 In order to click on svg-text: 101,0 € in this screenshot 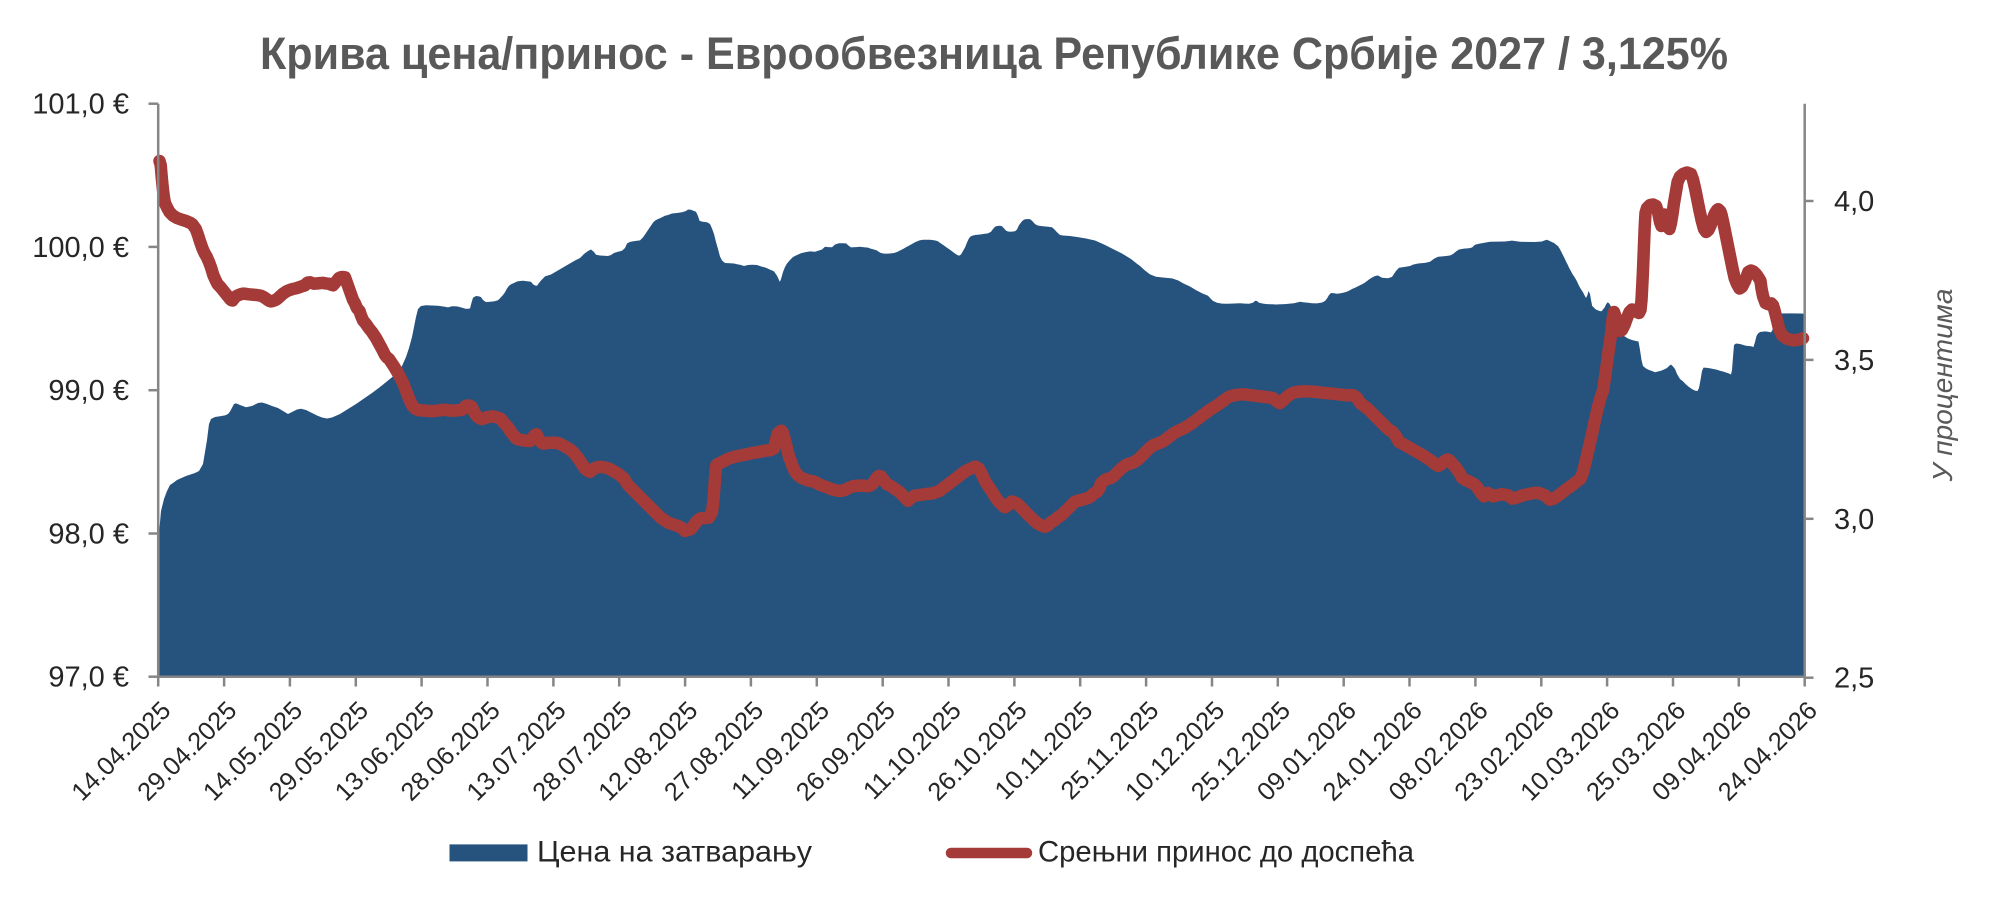, I will do `click(80, 105)`.